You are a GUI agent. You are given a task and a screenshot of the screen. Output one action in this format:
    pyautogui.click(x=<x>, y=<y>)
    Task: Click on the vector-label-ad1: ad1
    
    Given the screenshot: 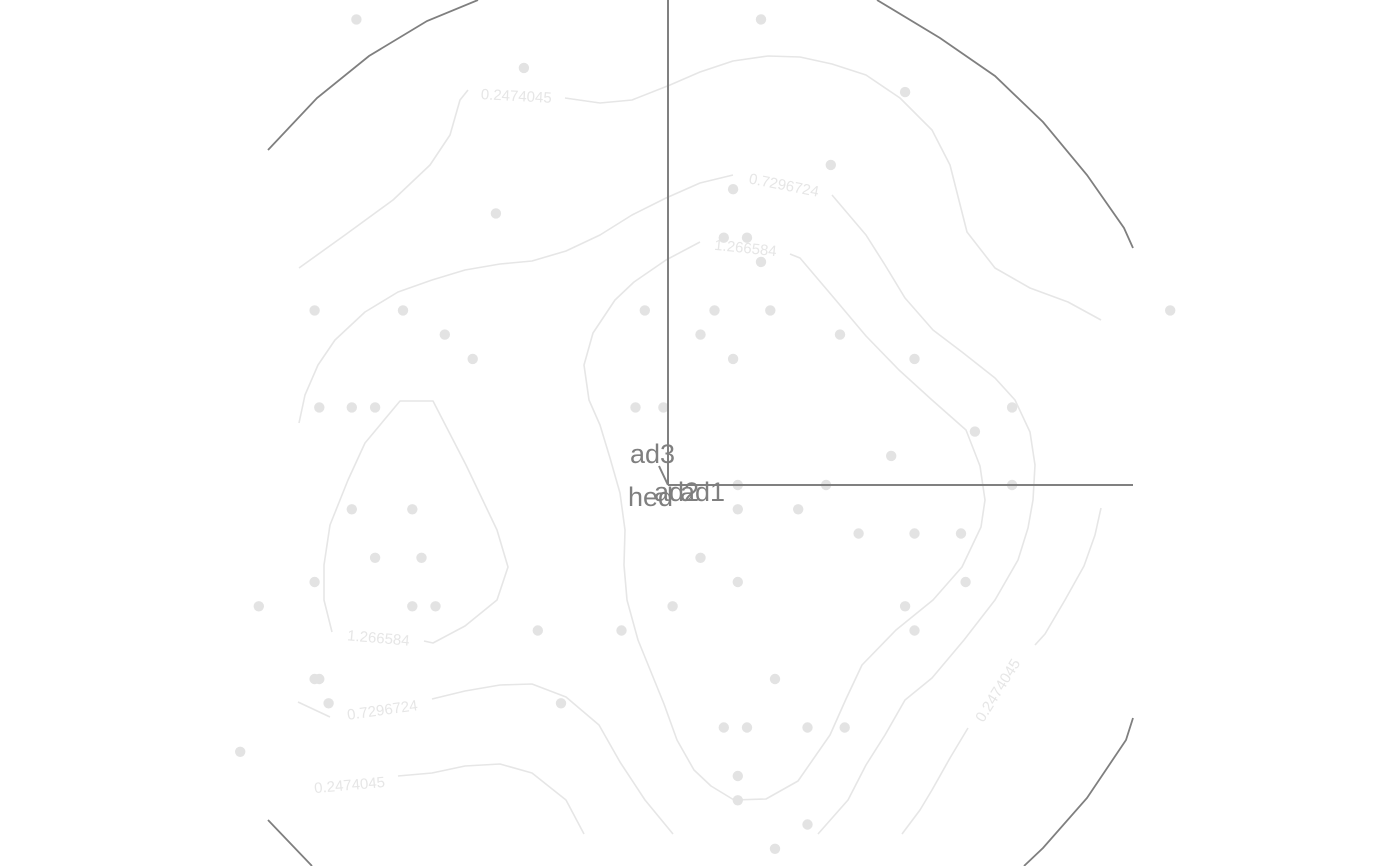 What is the action you would take?
    pyautogui.click(x=702, y=492)
    